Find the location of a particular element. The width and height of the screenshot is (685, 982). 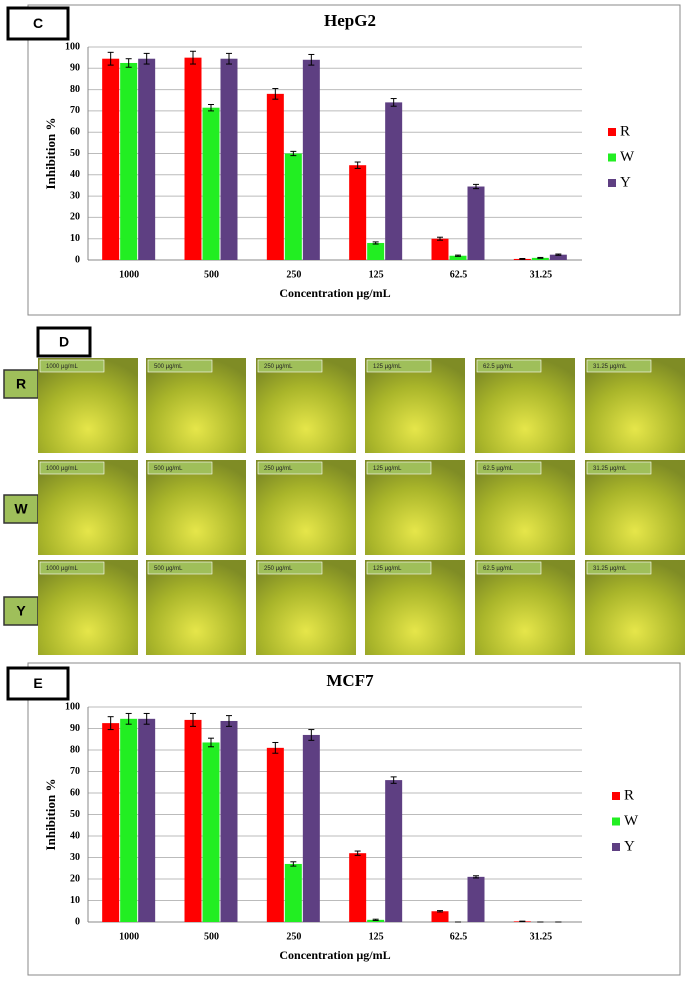

chart-title: MCF7 is located at coordinates (350, 680).